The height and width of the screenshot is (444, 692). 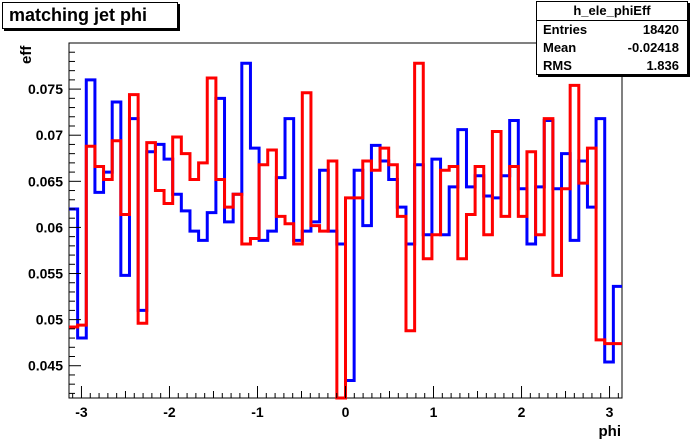 What do you see at coordinates (610, 412) in the screenshot?
I see `x-tick-label: 3` at bounding box center [610, 412].